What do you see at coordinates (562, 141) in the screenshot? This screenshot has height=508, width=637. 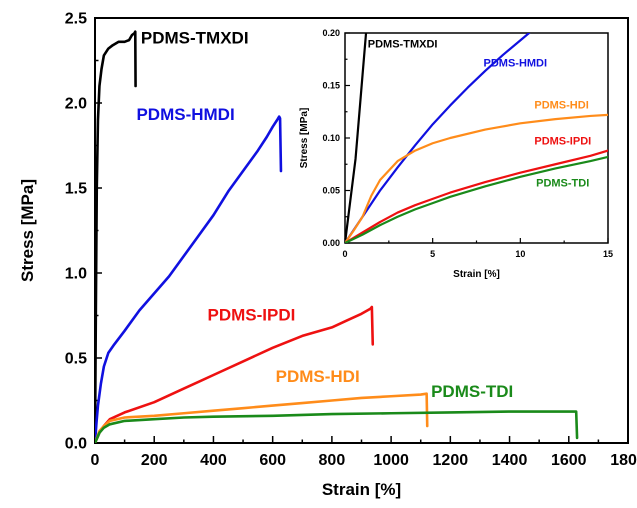 I see `inset-label-pdms-ipdi: PDMS-IPDI` at bounding box center [562, 141].